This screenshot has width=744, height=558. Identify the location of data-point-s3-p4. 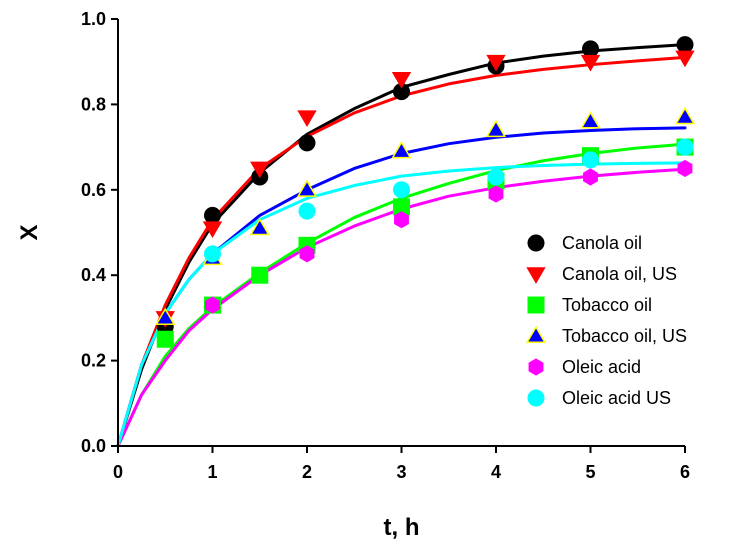
(401, 150).